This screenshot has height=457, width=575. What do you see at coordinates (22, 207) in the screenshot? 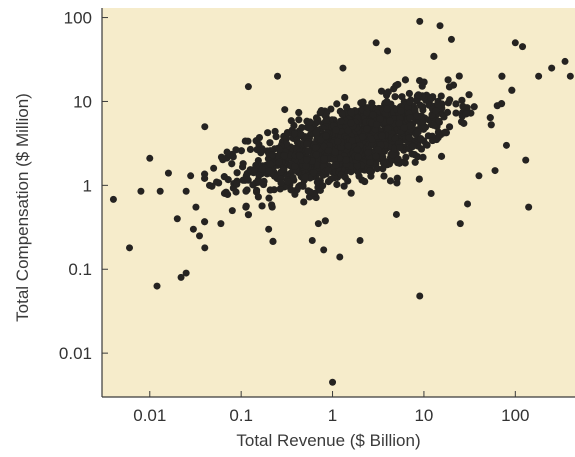
I see `y-axis-title: Total Compensation ($ Million)` at bounding box center [22, 207].